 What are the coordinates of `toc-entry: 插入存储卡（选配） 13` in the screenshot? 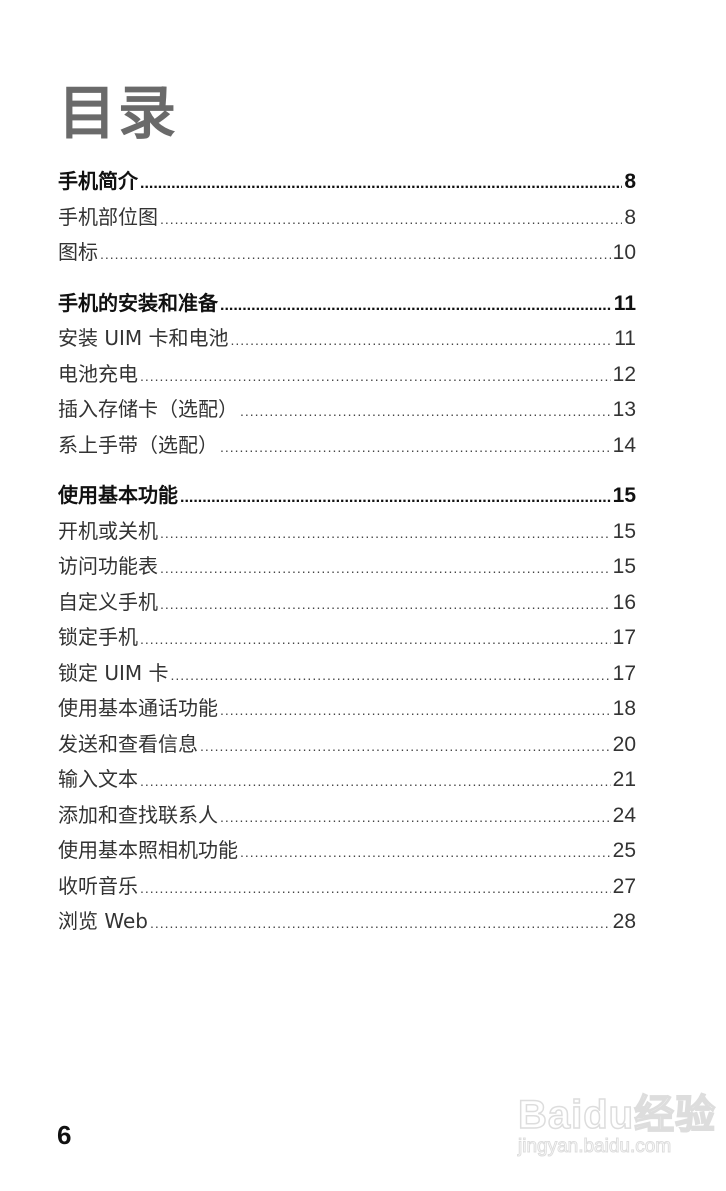 It's located at (347, 410).